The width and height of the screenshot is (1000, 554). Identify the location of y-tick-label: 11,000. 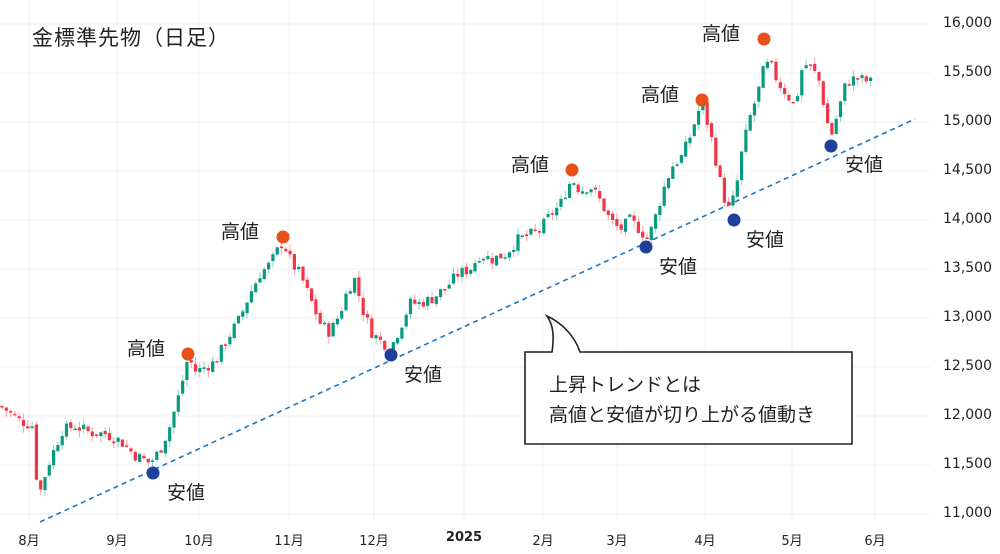
(967, 513).